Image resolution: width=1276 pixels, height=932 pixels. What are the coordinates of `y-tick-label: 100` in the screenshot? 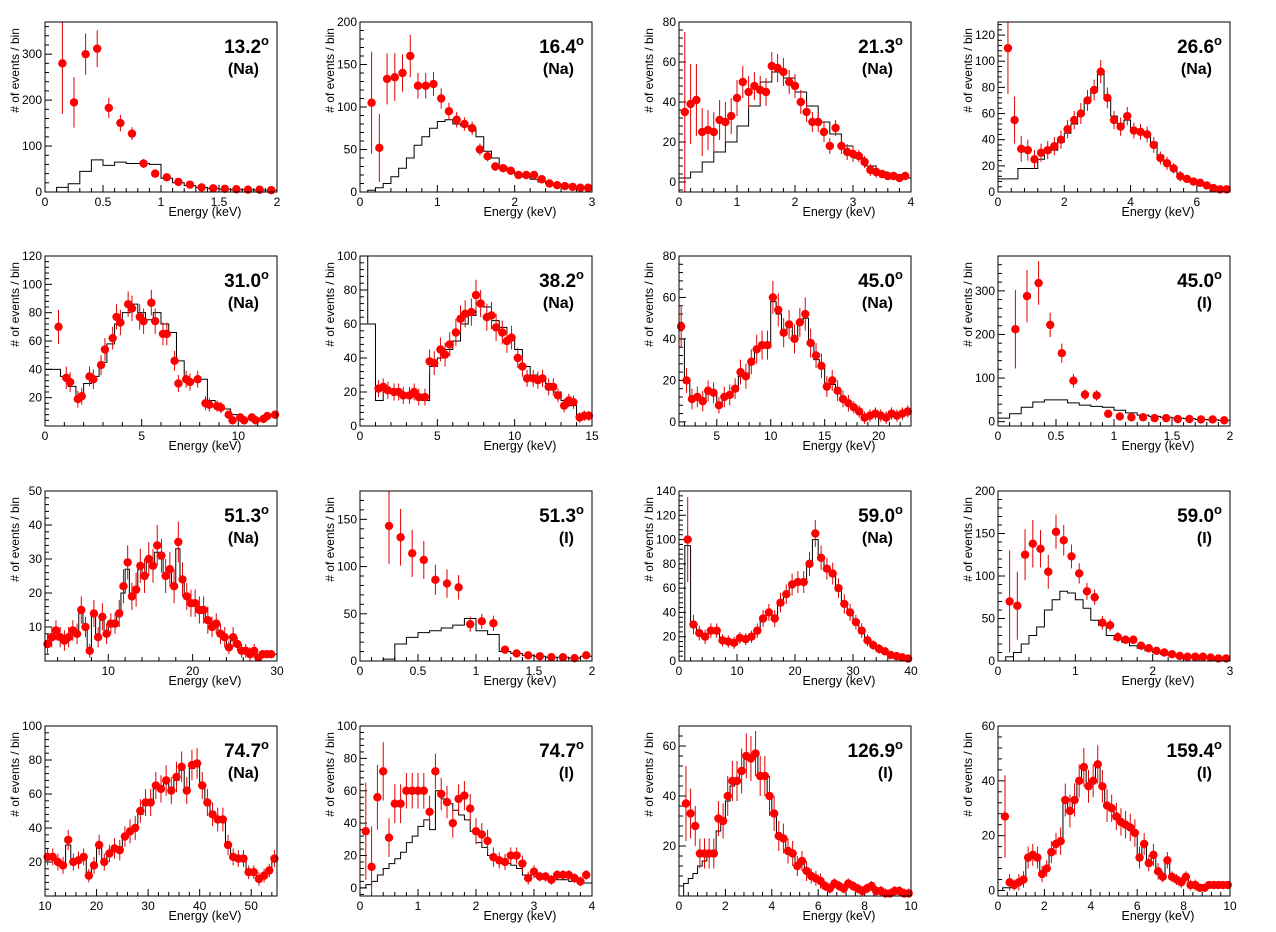 It's located at (985, 378).